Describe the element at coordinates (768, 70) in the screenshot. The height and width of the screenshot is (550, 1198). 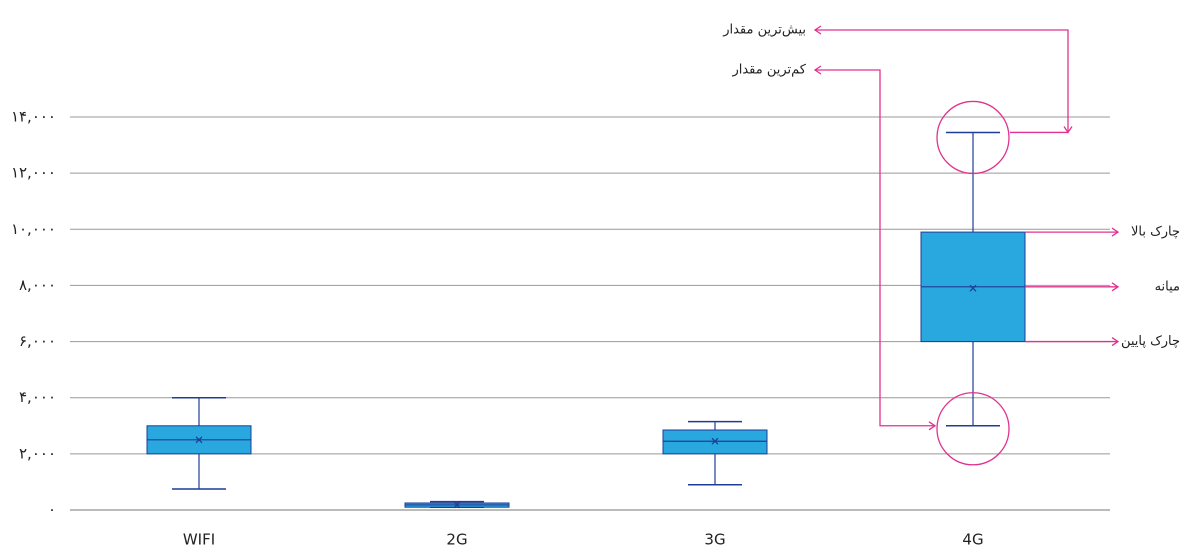
I see `annotation: کم‌ترین مقدار` at that location.